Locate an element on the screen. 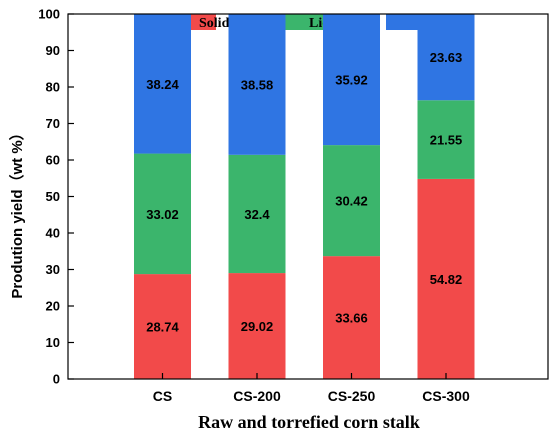 The width and height of the screenshot is (550, 443). data-label-solid: 29.02 is located at coordinates (257, 326).